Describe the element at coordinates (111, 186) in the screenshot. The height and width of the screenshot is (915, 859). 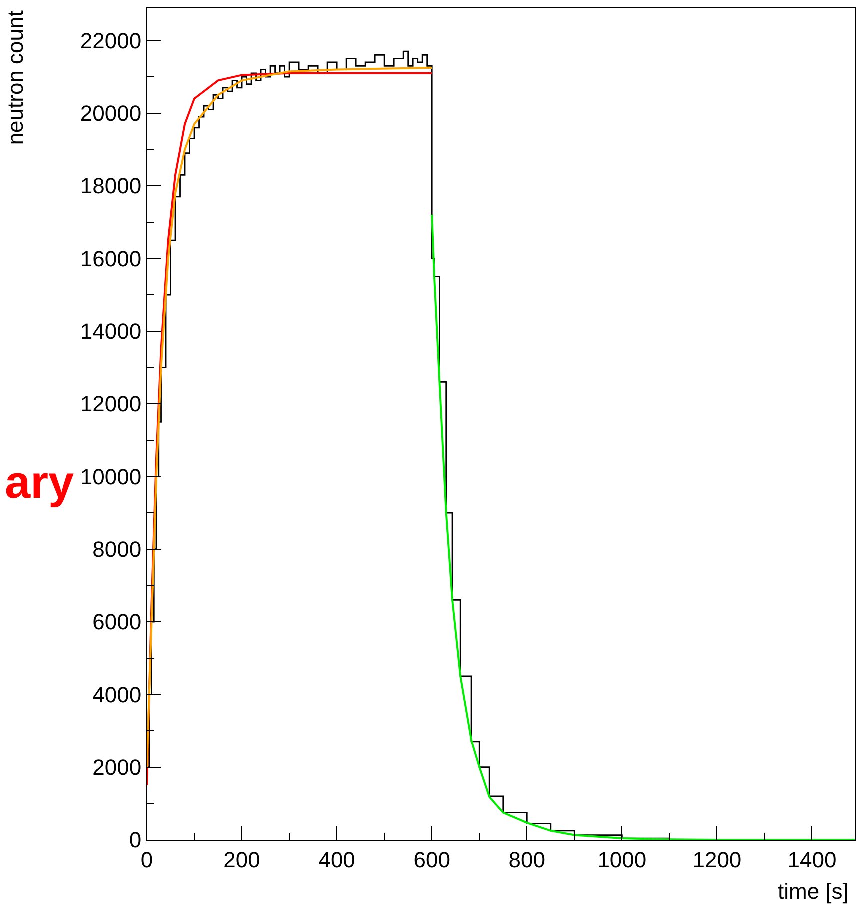
I see `y-tick-label: 18000` at that location.